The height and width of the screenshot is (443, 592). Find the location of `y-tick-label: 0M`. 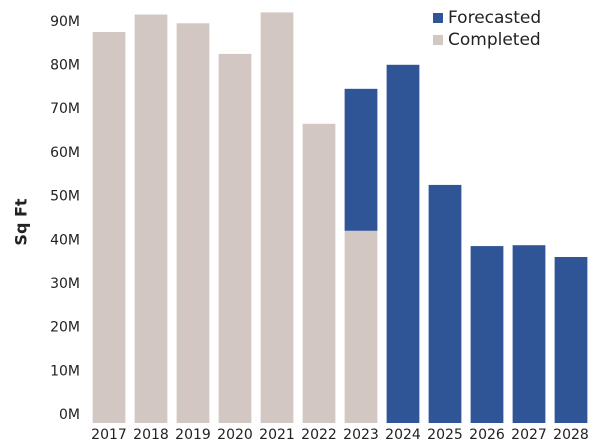

y-tick-label: 0M is located at coordinates (69, 415).